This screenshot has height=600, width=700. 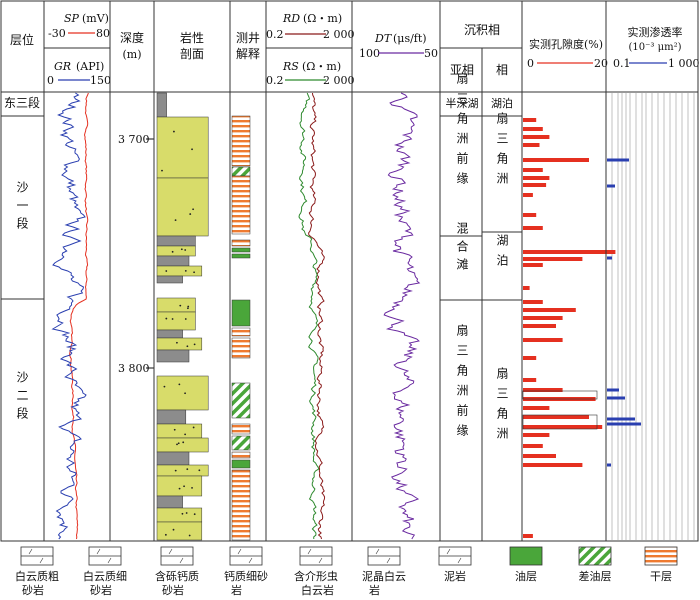 What do you see at coordinates (322, 18) in the screenshot?
I see `rd-unit: (Ω・m)` at bounding box center [322, 18].